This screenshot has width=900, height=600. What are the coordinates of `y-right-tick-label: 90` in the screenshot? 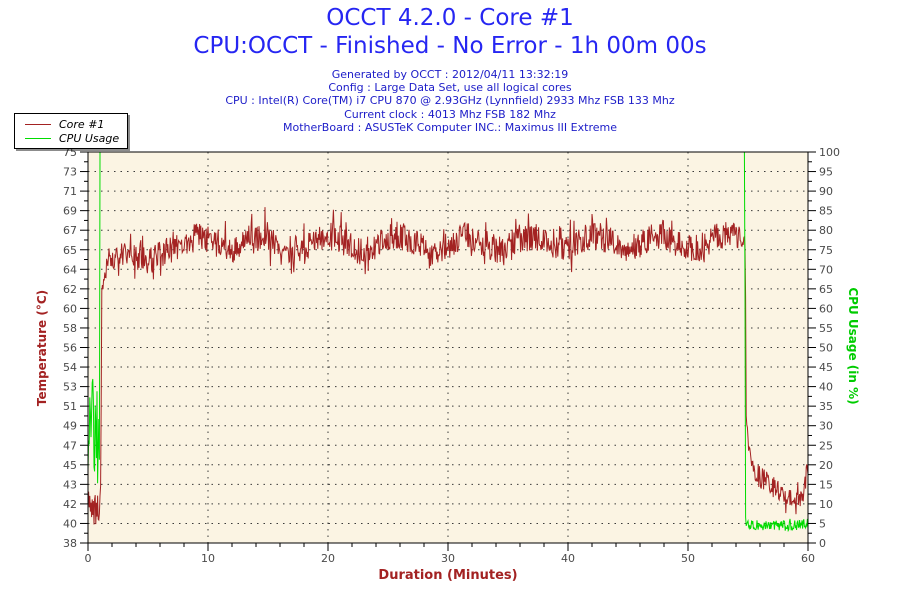 It's located at (826, 191).